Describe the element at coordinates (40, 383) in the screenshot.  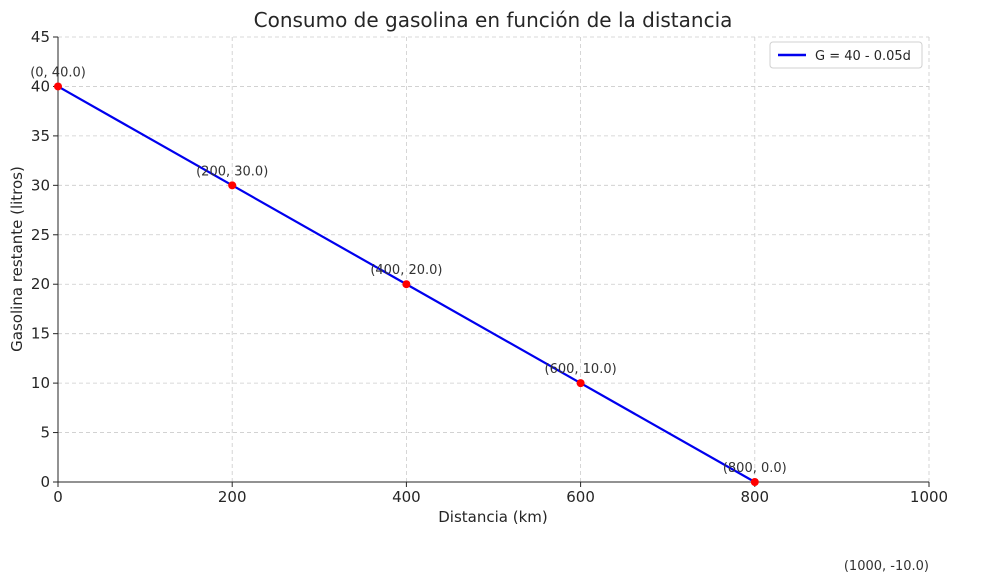
I see `y-tick-label: 10` at that location.